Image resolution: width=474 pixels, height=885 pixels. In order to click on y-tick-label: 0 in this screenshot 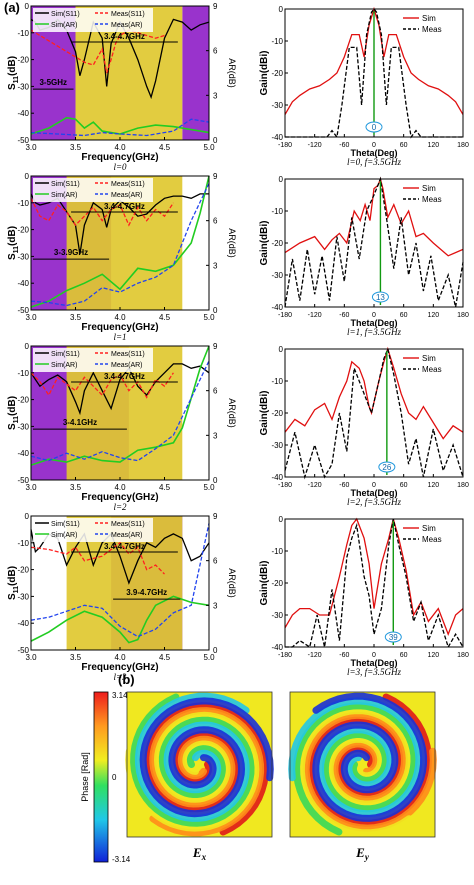, I will do `click(27, 516)`.